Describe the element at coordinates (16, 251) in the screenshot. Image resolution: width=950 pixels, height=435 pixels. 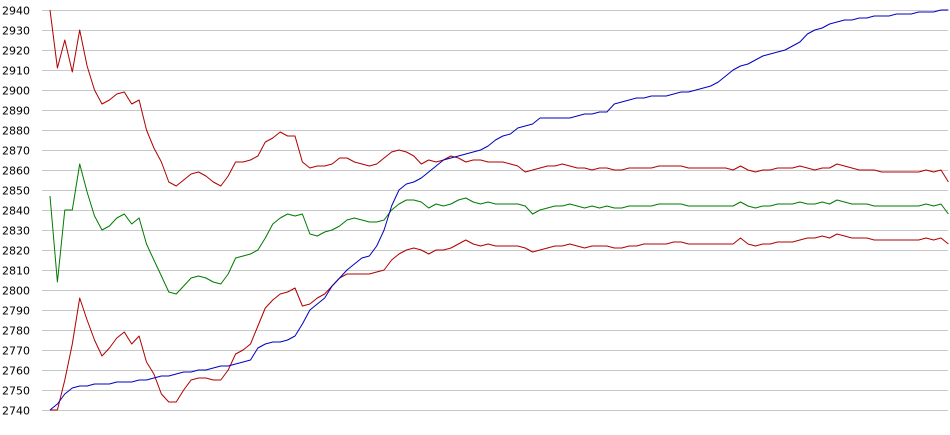
I see `y-tick-label: 2820` at that location.